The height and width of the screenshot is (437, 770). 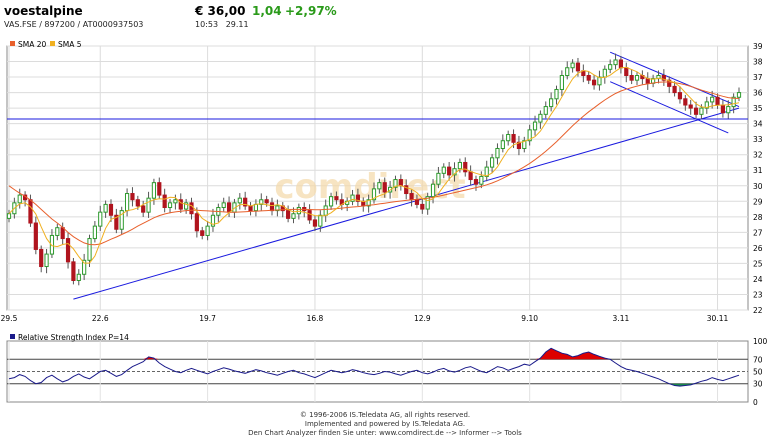 I want to click on price-x-tick-label: 30.11, so click(x=718, y=318).